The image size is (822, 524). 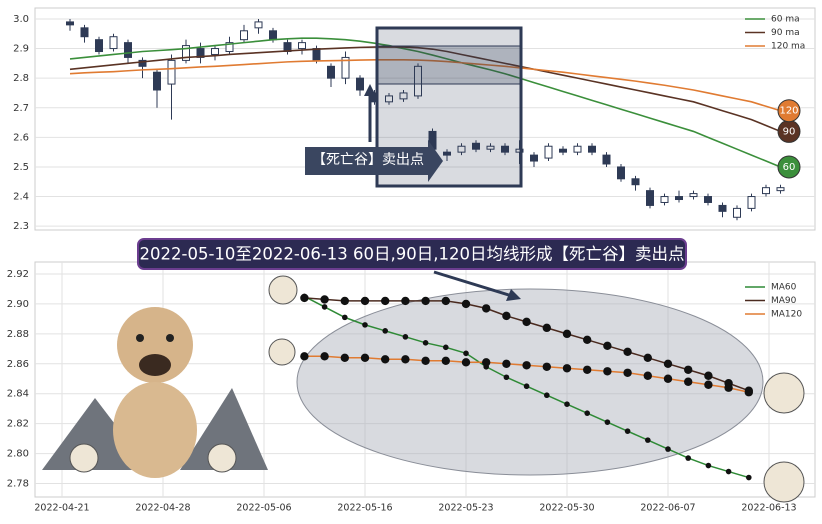 What do you see at coordinates (513, 295) in the screenshot?
I see `banner-arrow-head` at bounding box center [513, 295].